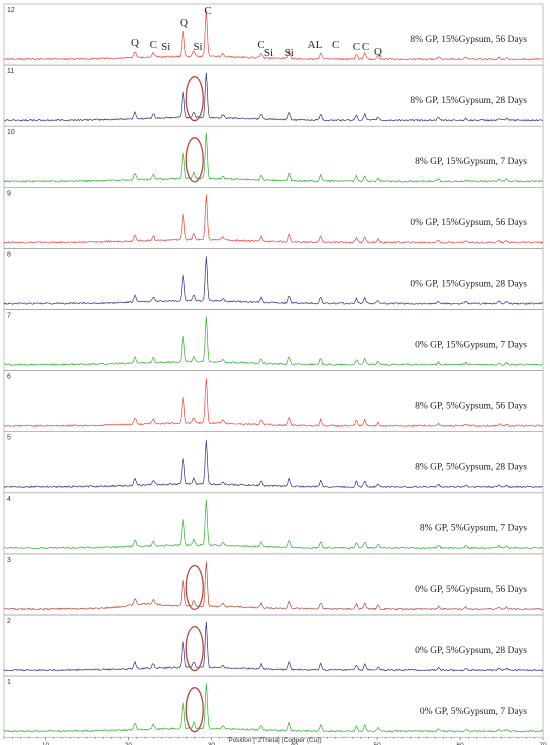 The width and height of the screenshot is (550, 745). Describe the element at coordinates (468, 223) in the screenshot. I see `series-label: 0% GP, 15%Gypsum, 56 Days` at that location.